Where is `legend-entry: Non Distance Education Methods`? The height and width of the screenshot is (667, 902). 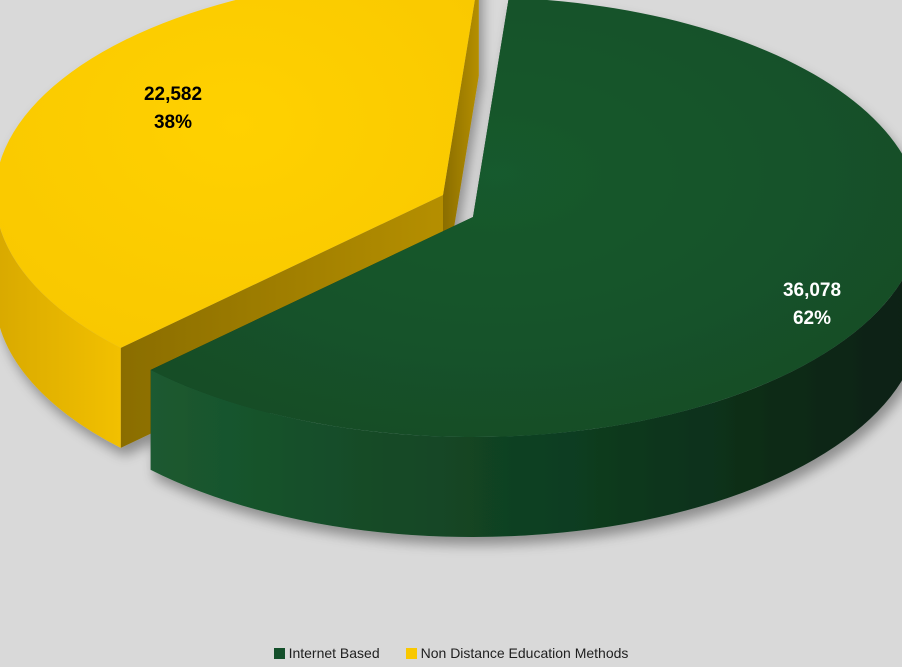 legend-entry: Non Distance Education Methods is located at coordinates (517, 653).